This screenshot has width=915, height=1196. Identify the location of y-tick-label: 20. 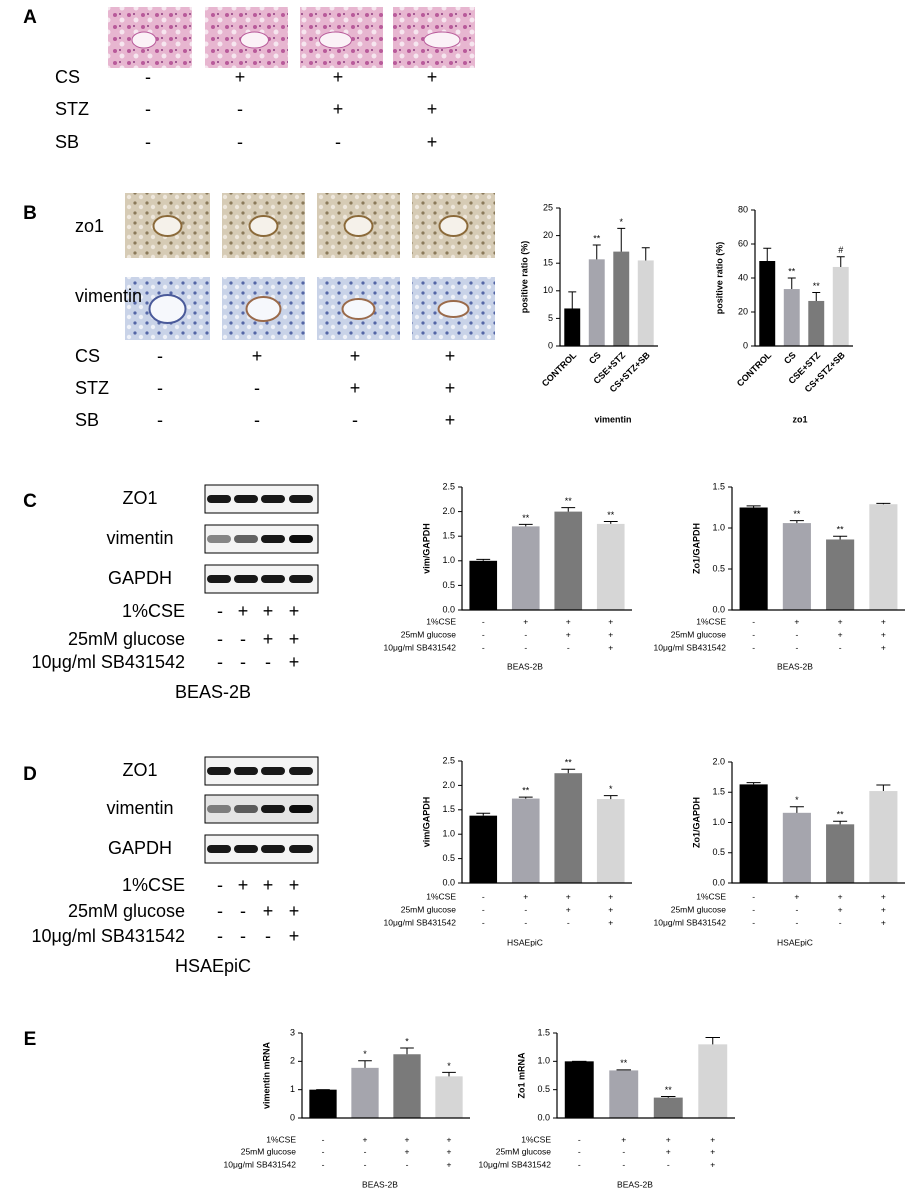
(743, 311).